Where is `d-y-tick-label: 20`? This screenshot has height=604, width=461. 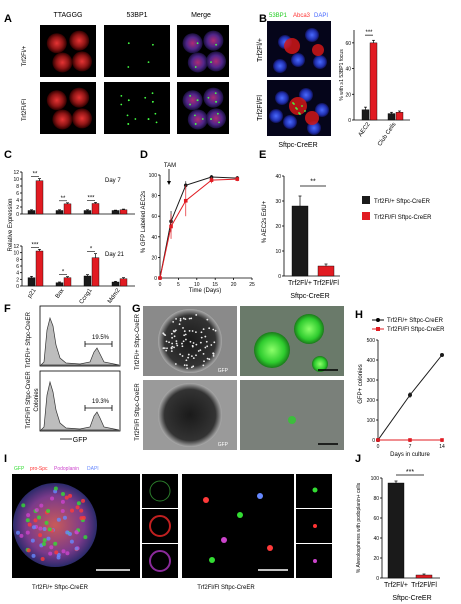
d-y-tick-label: 20 is located at coordinates (154, 258).